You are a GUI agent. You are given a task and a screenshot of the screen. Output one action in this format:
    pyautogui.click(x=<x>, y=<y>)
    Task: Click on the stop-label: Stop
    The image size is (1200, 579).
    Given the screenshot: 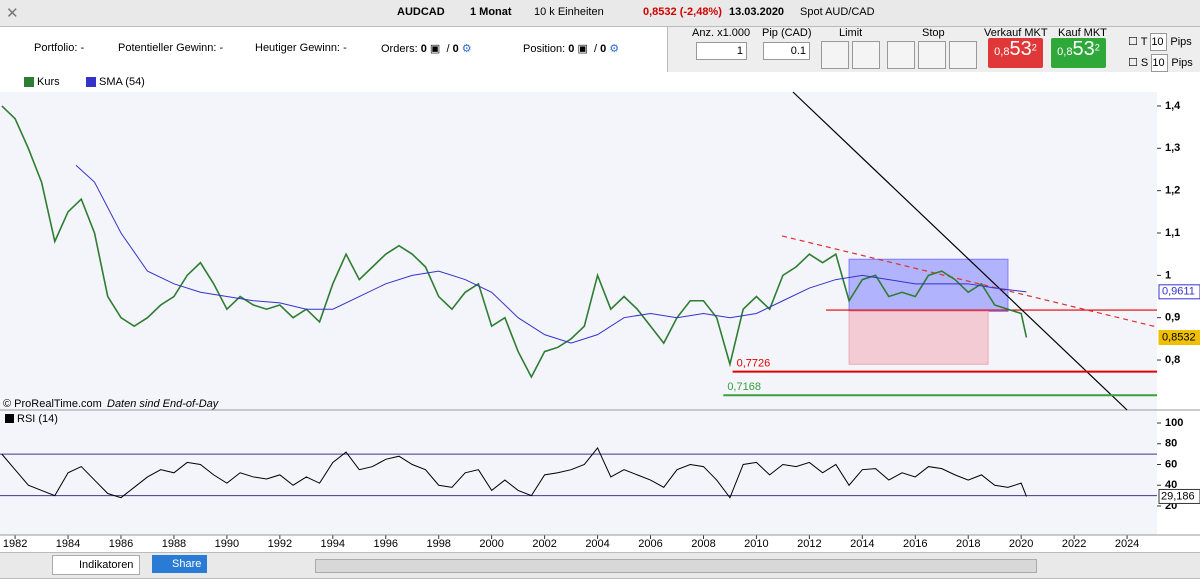 What is the action you would take?
    pyautogui.click(x=933, y=33)
    